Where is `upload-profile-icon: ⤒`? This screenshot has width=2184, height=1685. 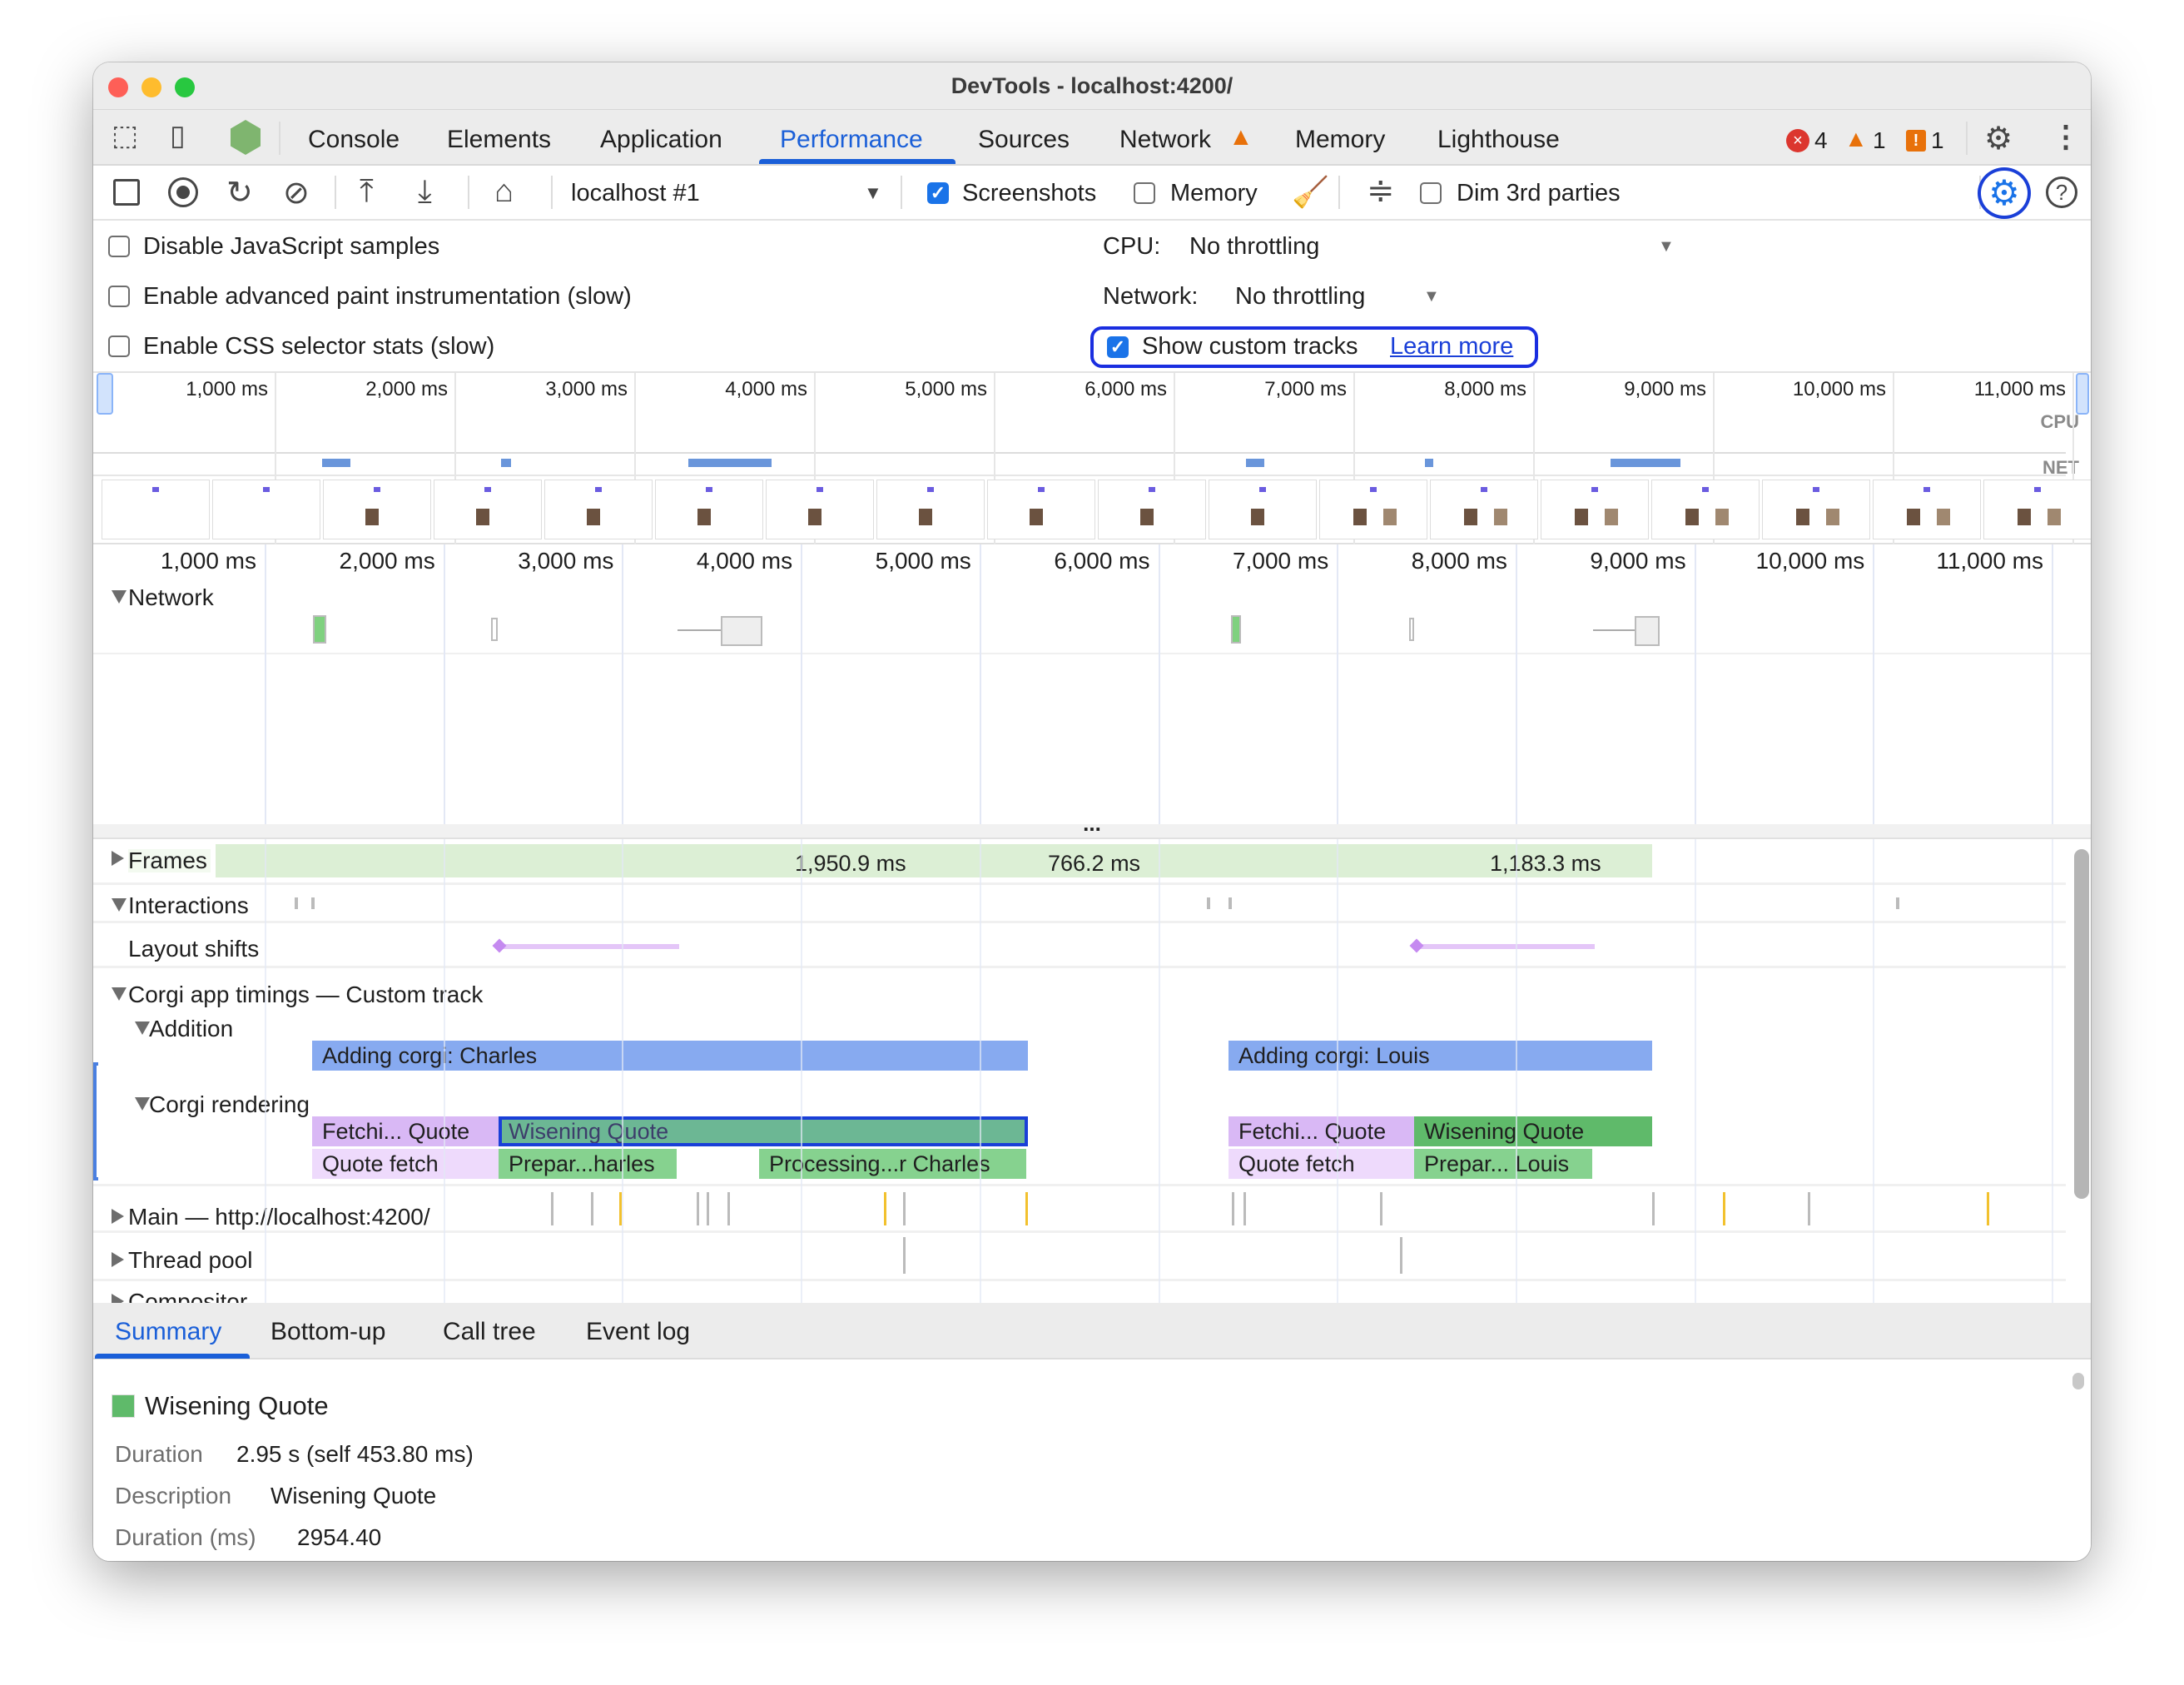
upload-profile-icon: ⤒ is located at coordinates (367, 192).